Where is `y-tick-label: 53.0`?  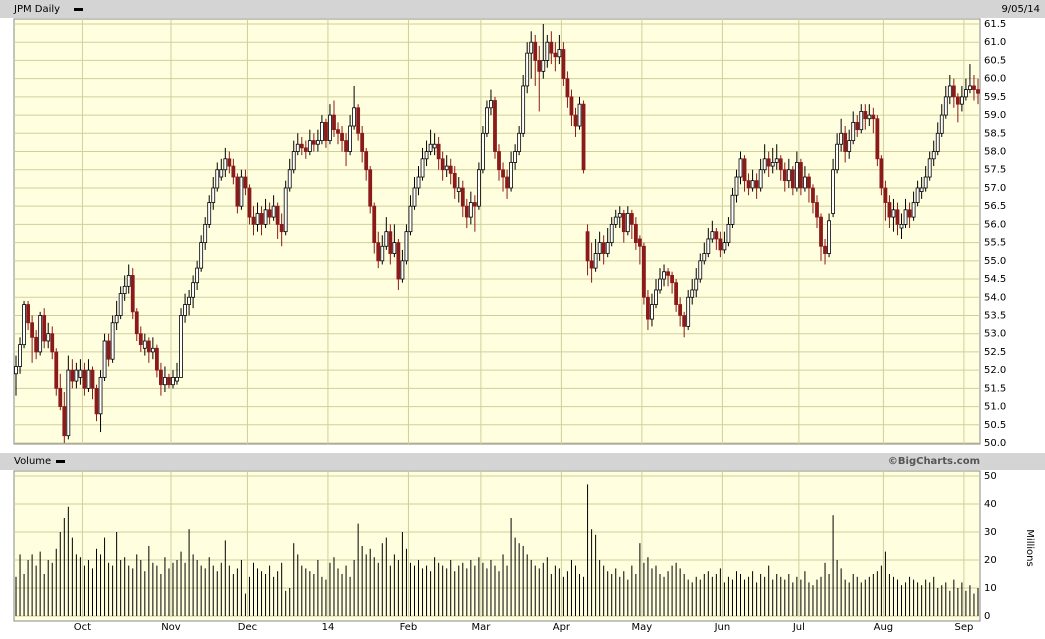 y-tick-label: 53.0 is located at coordinates (995, 334).